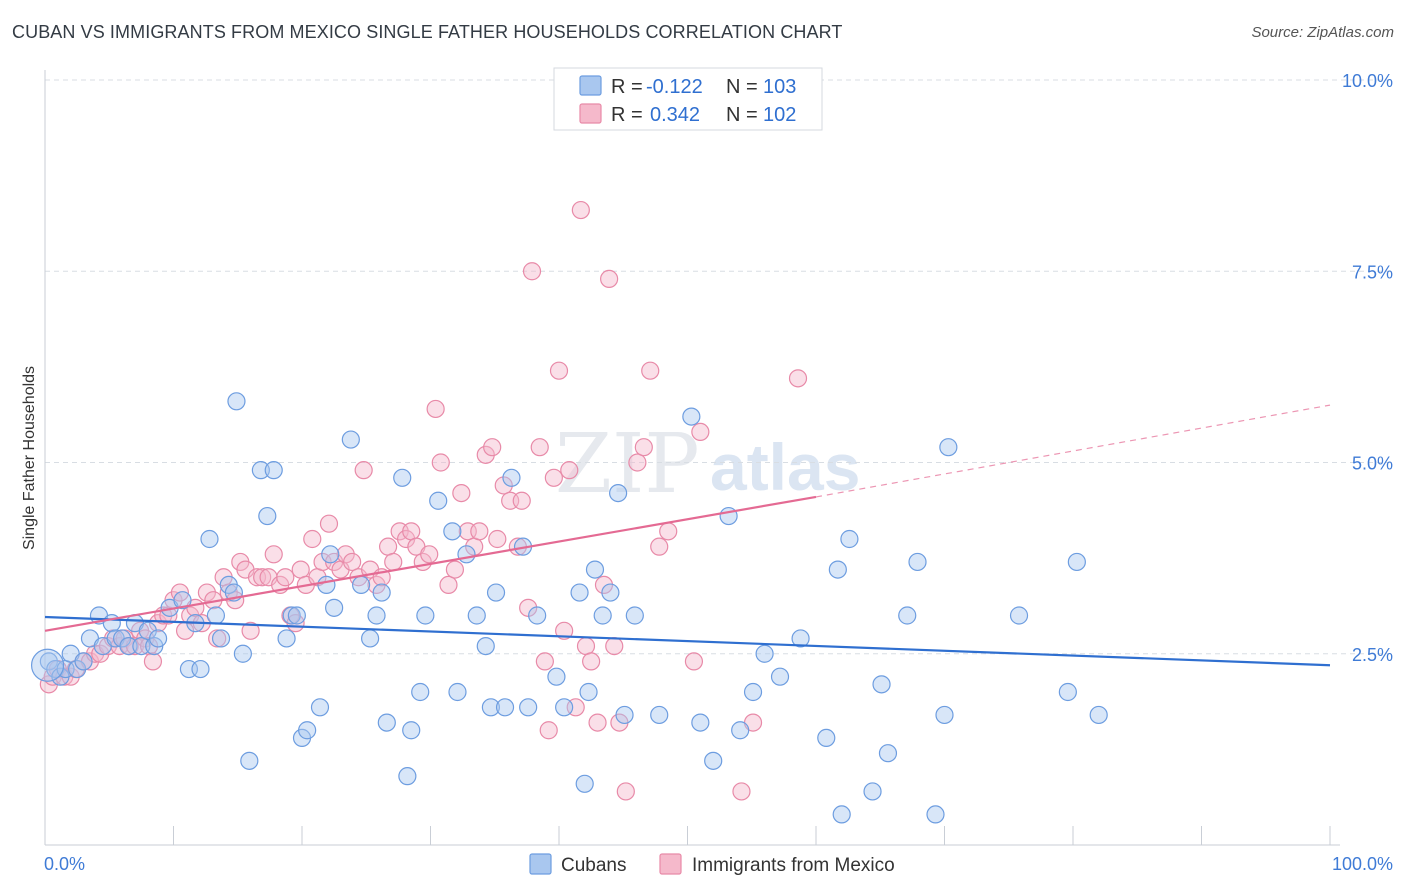  What do you see at coordinates (779, 115) in the screenshot?
I see `legend-n-value-mexico: 102` at bounding box center [779, 115].